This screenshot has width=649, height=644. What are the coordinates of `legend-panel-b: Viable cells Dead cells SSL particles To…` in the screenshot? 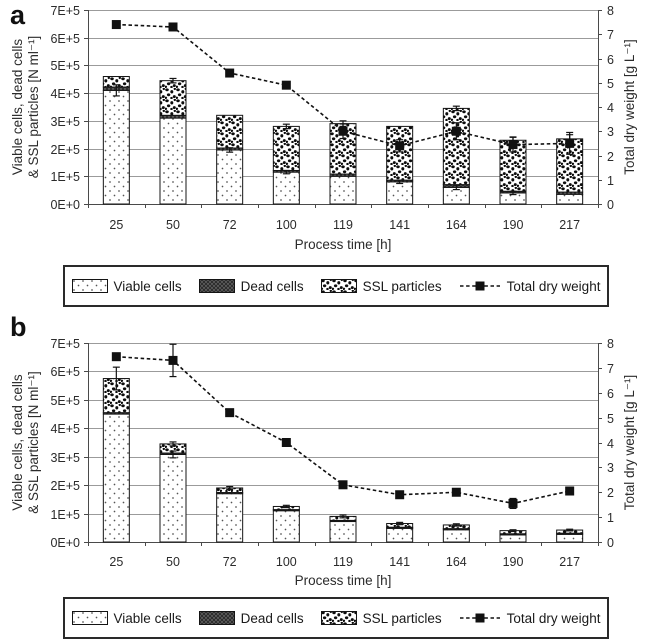 It's located at (336, 618).